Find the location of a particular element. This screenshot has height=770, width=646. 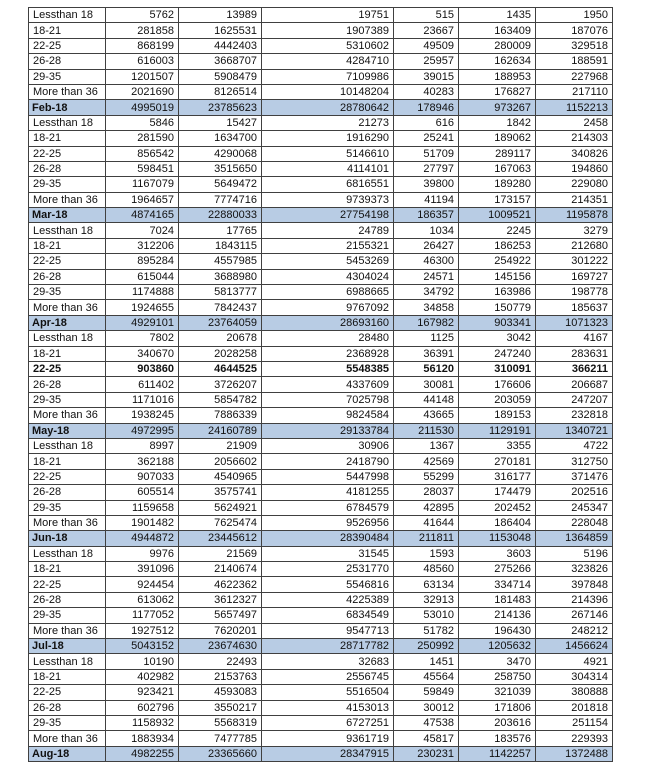

cell-value: 9526956 is located at coordinates (327, 523).